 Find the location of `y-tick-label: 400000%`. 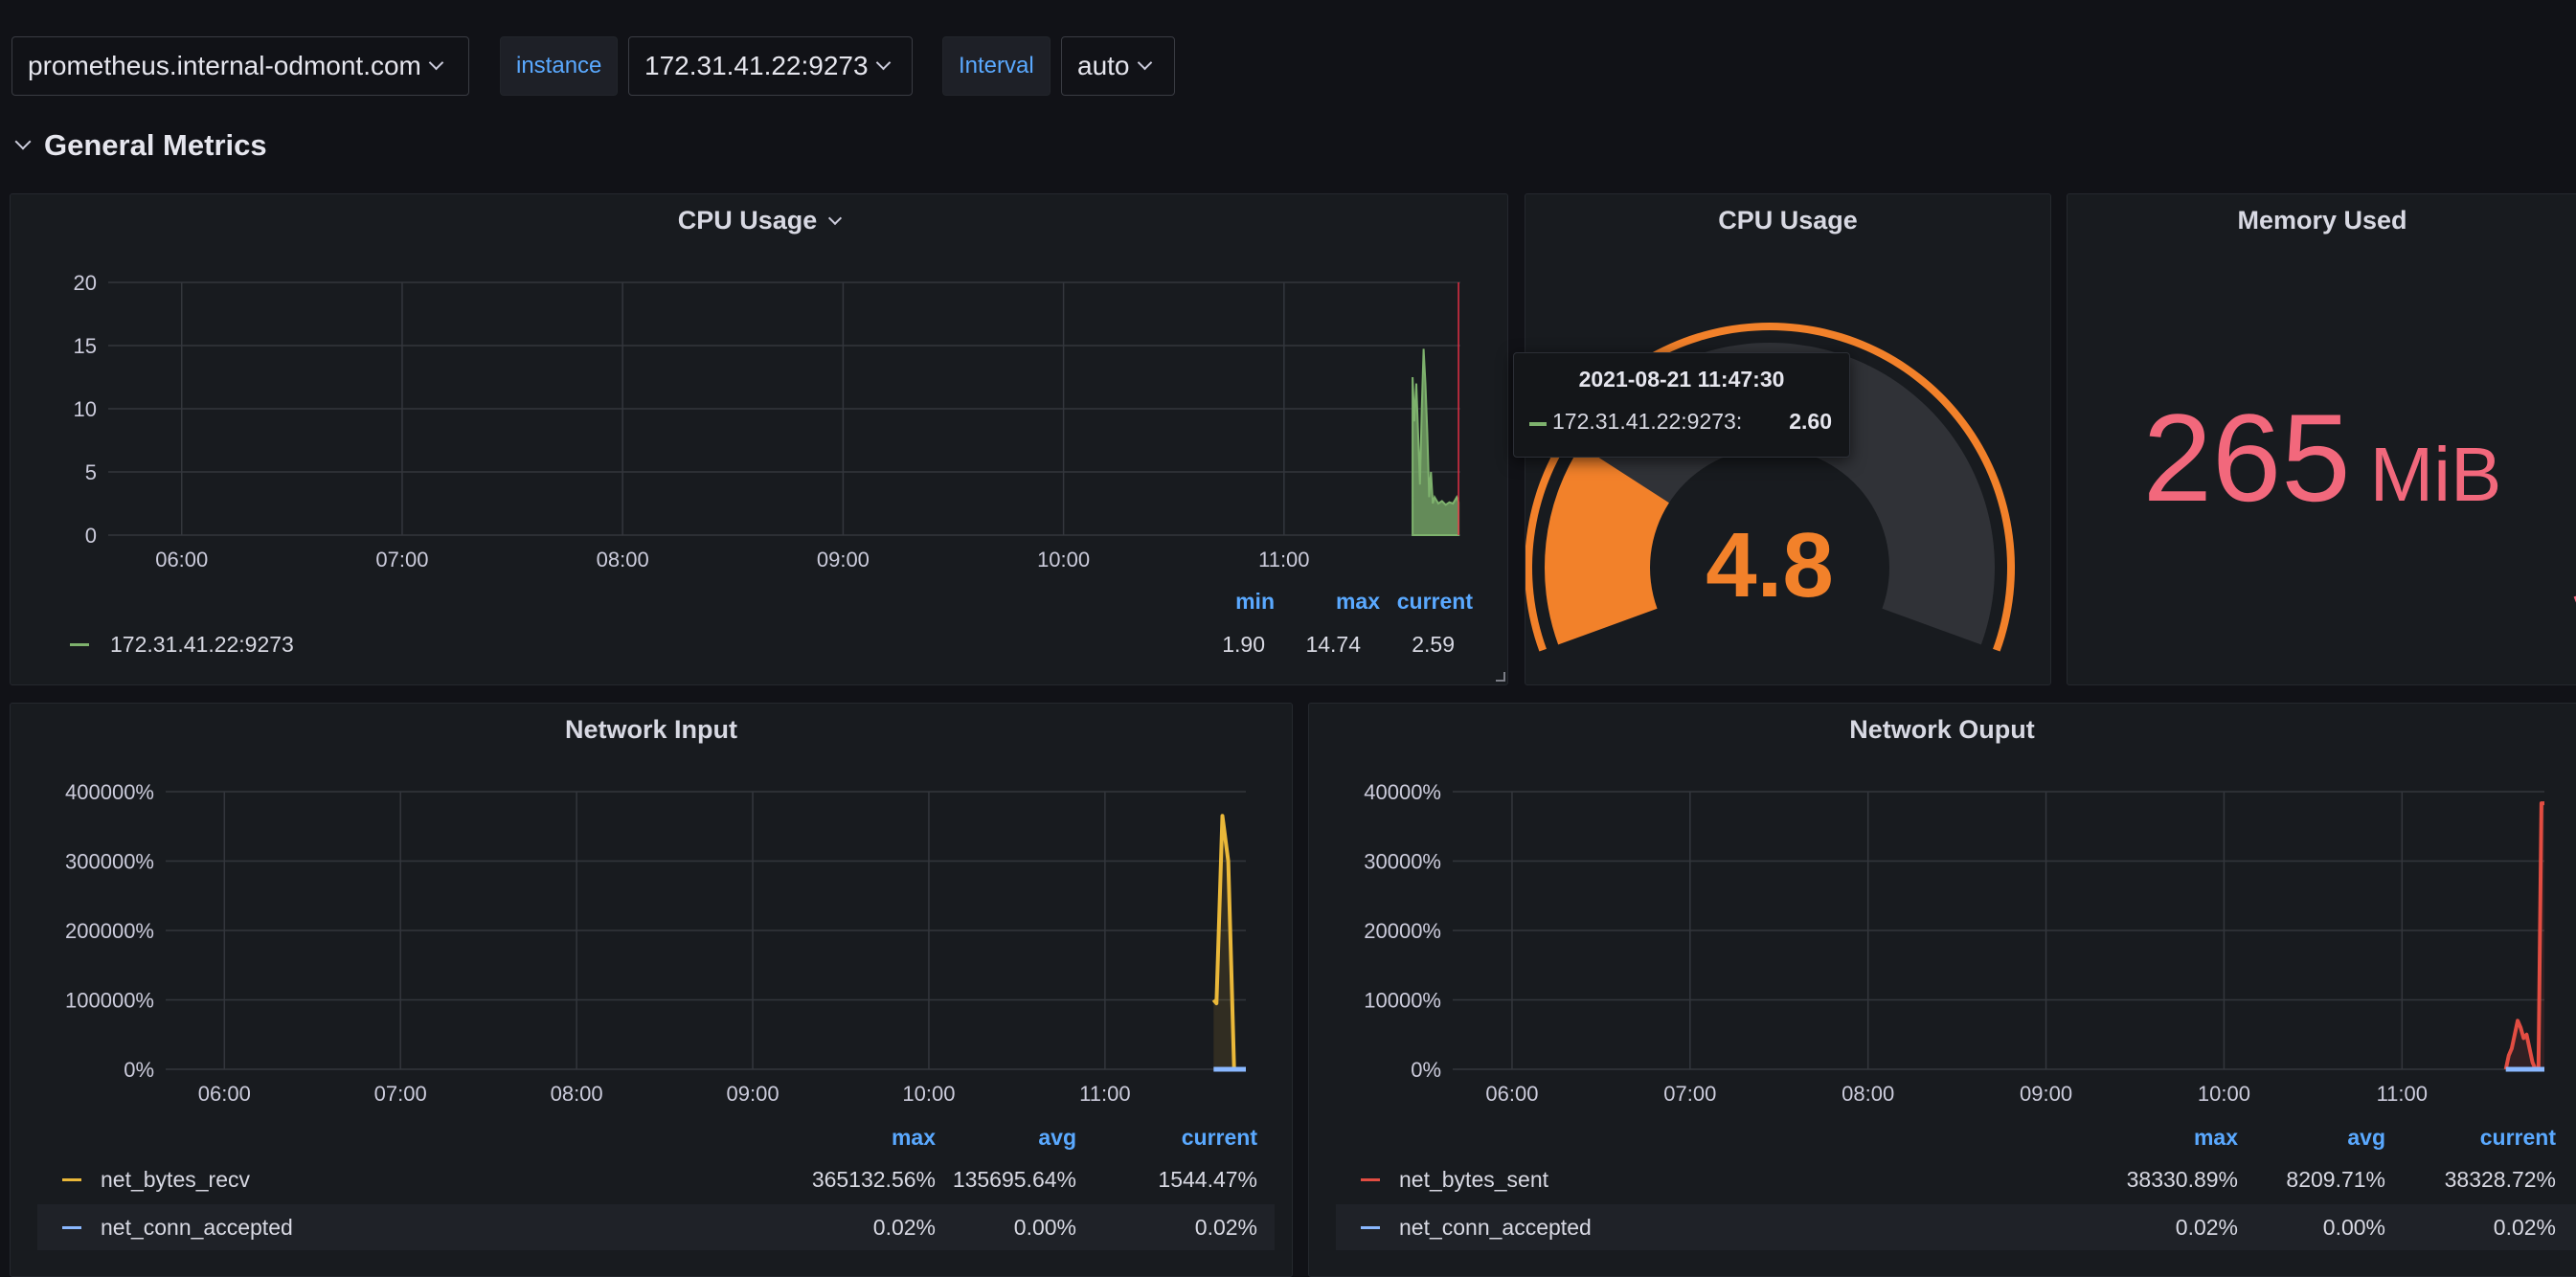

y-tick-label: 400000% is located at coordinates (109, 792).